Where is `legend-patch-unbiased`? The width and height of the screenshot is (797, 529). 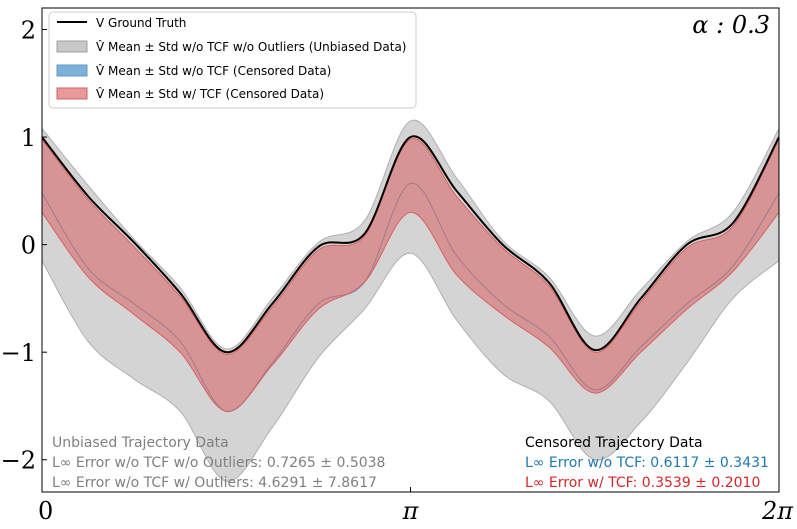 legend-patch-unbiased is located at coordinates (72, 46).